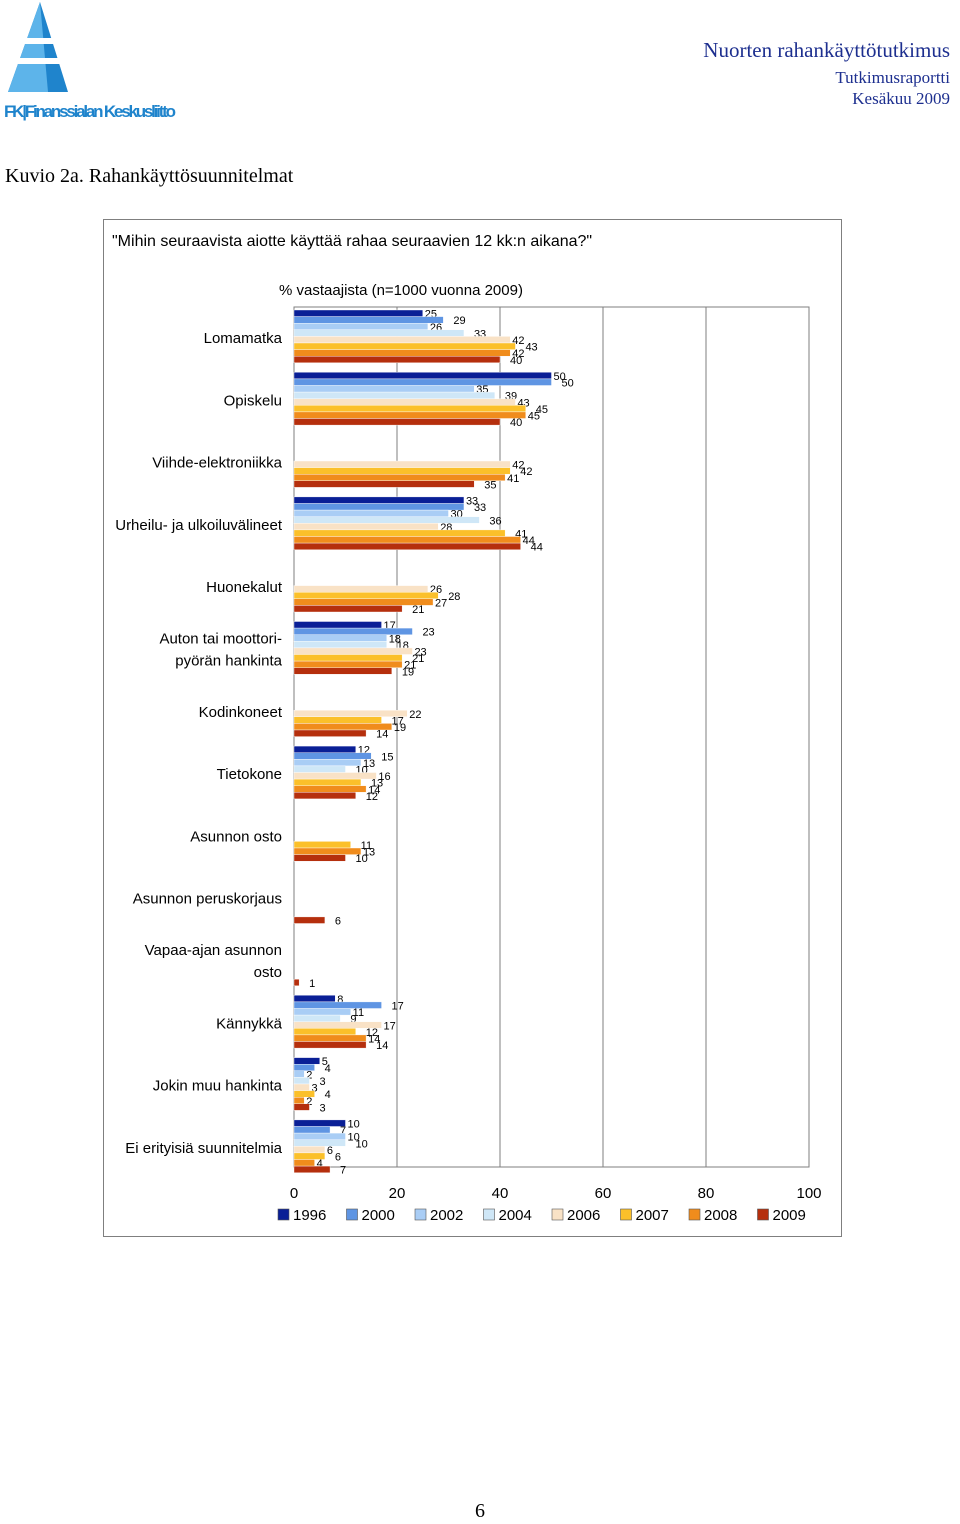 The image size is (960, 1524). What do you see at coordinates (220, 639) in the screenshot?
I see `category-label: Auton tai moottori-` at bounding box center [220, 639].